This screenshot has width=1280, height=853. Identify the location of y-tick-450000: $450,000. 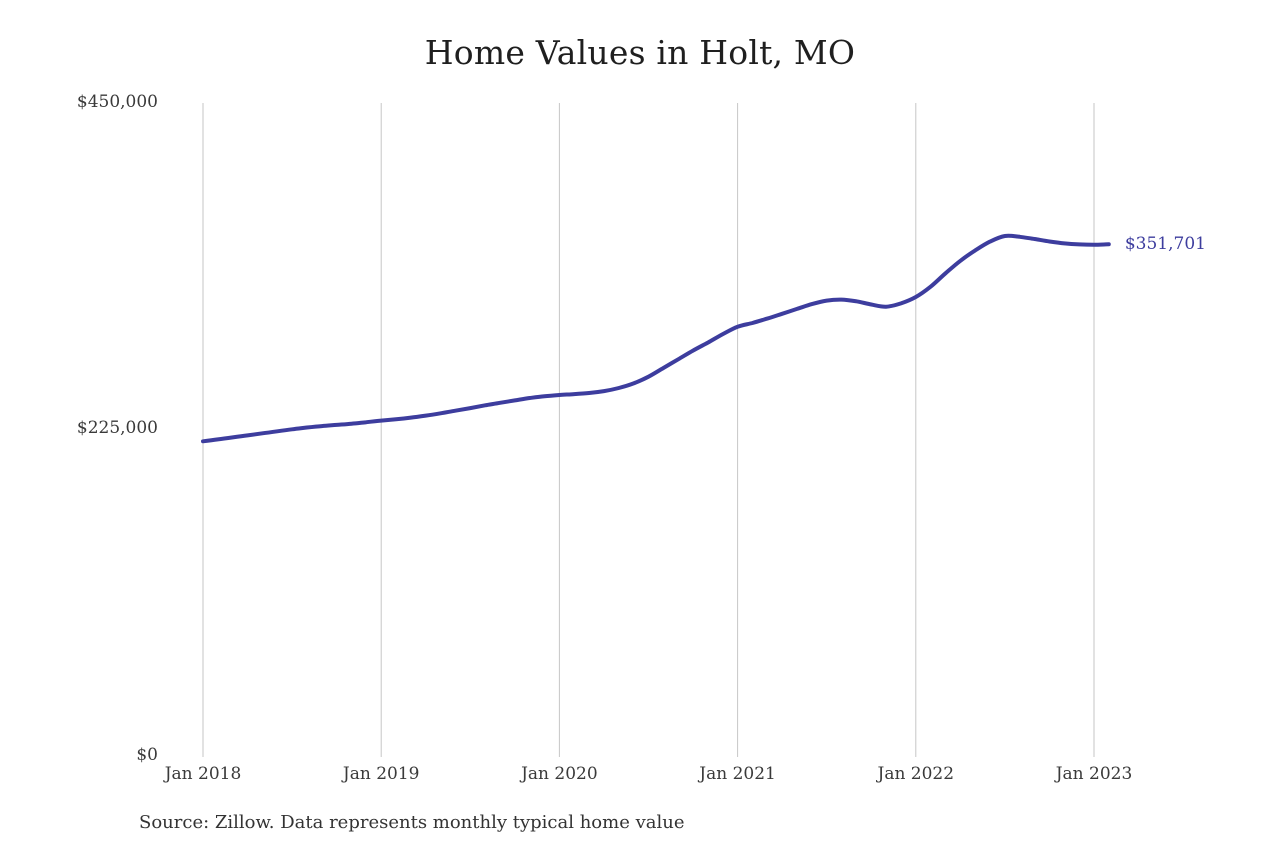
(117, 101).